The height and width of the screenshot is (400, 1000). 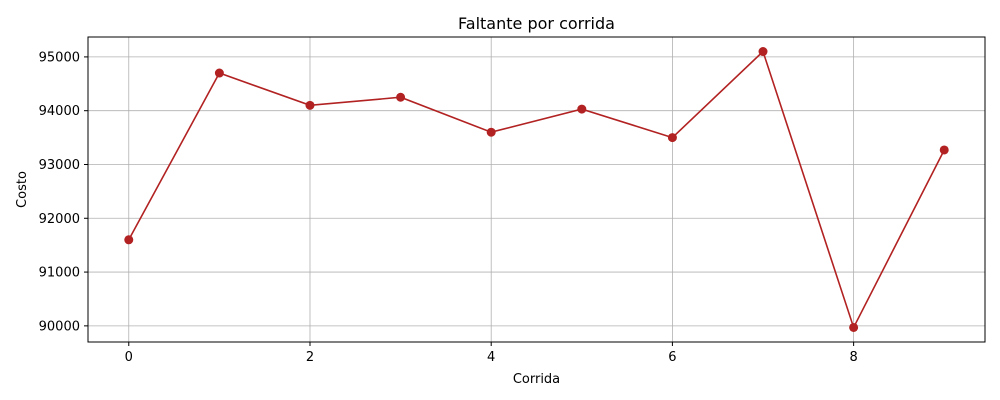 What do you see at coordinates (672, 357) in the screenshot?
I see `x-tick-label: 6` at bounding box center [672, 357].